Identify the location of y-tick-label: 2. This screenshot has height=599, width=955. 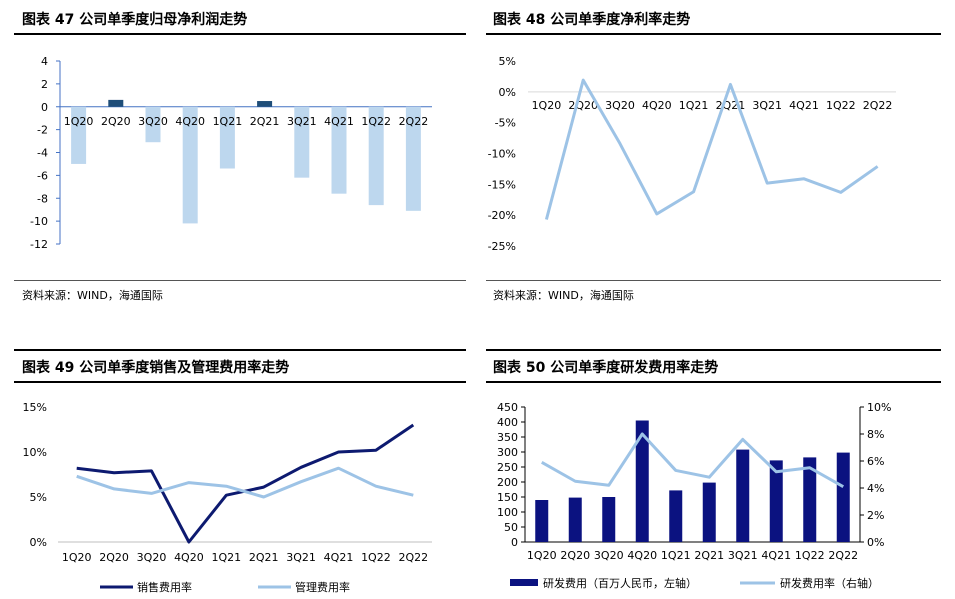
(44, 84).